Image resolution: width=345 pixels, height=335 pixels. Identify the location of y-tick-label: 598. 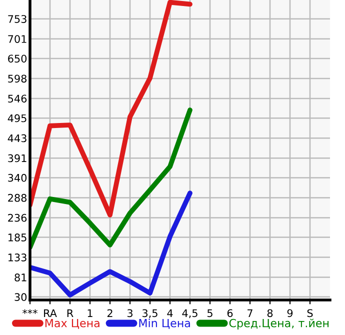
(17, 78).